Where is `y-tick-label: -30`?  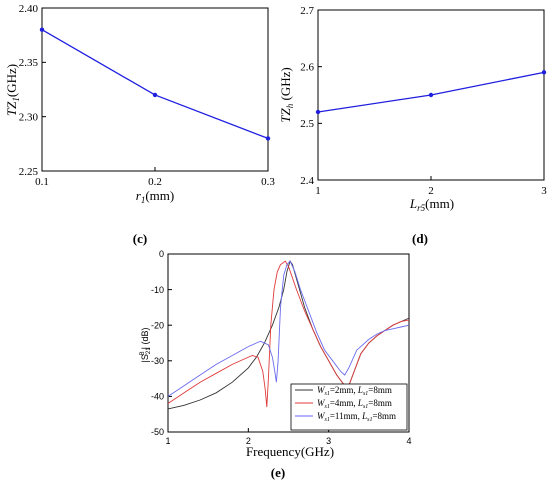
y-tick-label: -30 is located at coordinates (157, 361).